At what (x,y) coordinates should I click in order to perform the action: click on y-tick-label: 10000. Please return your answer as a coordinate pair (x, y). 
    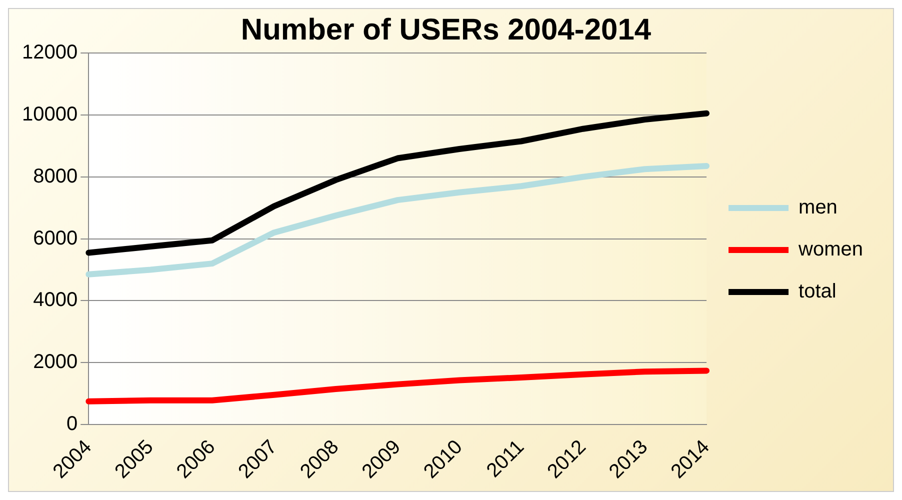
    Looking at the image, I should click on (50, 114).